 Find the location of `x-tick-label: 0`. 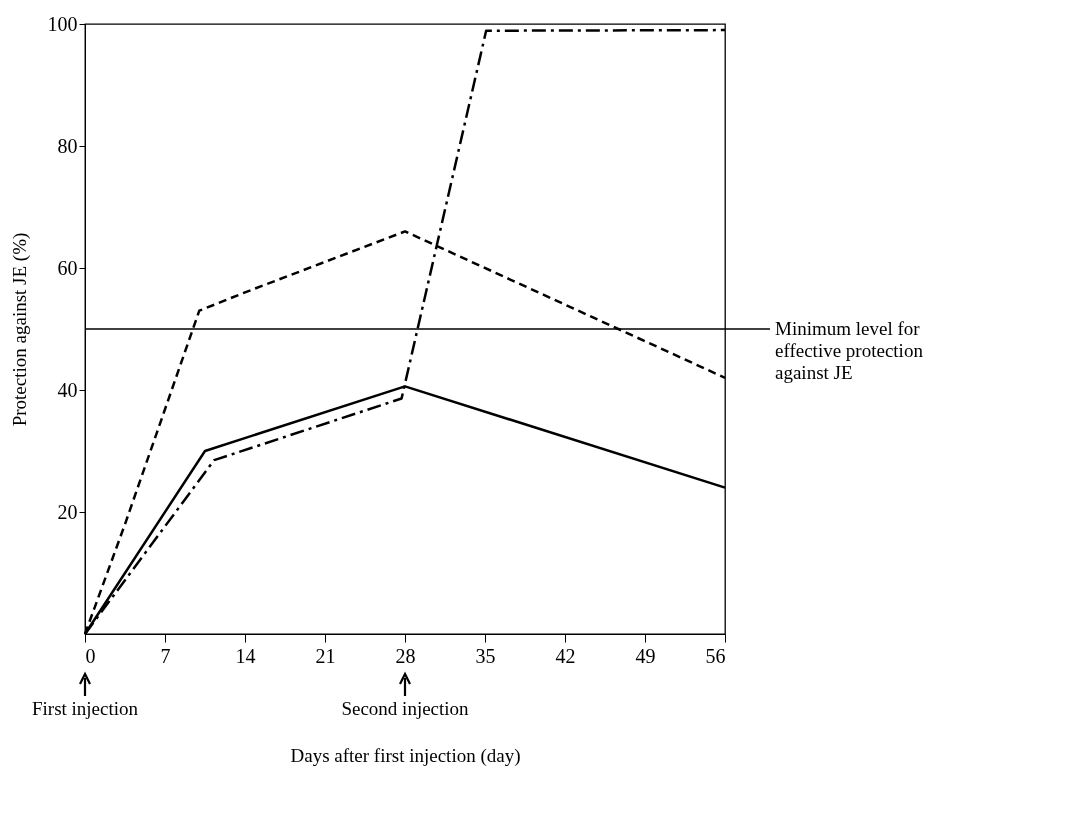

x-tick-label: 0 is located at coordinates (90, 655).